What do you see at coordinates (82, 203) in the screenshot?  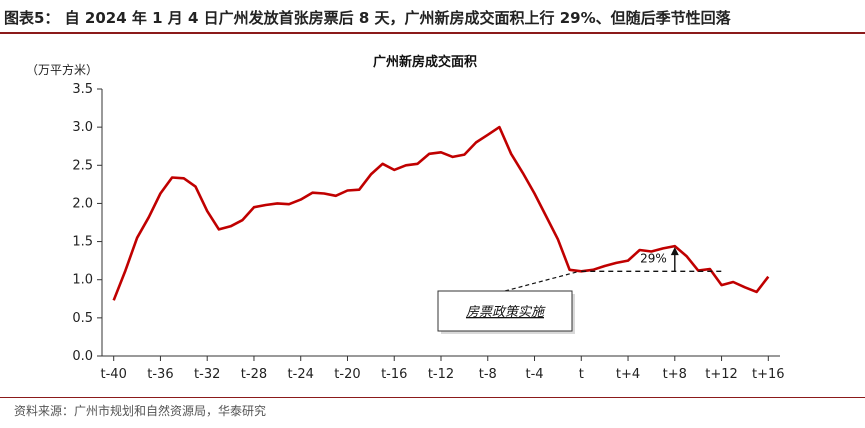 I see `y-tick-label: 2.0` at bounding box center [82, 203].